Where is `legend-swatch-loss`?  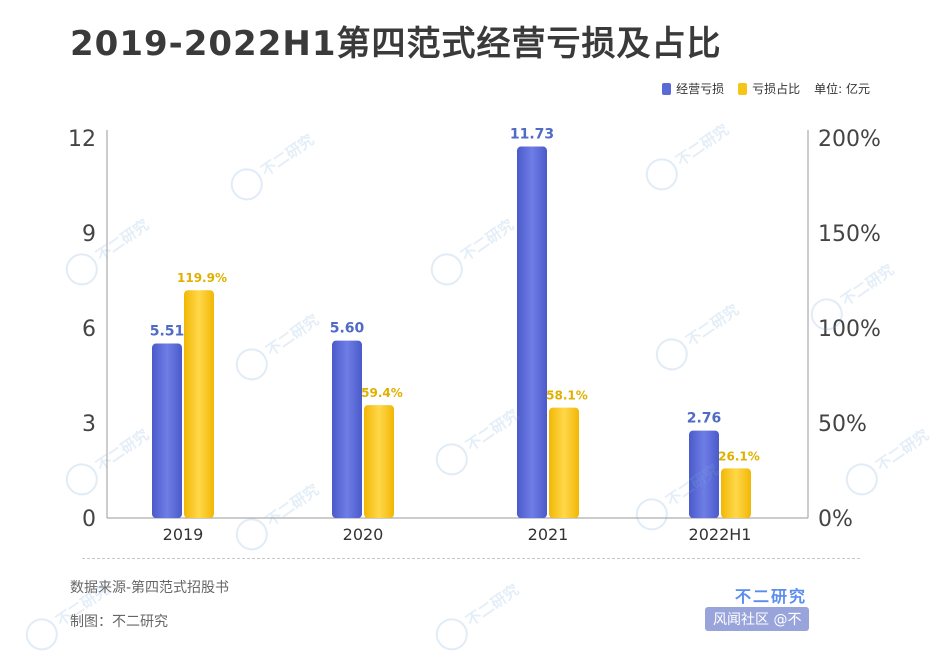
legend-swatch-loss is located at coordinates (667, 88).